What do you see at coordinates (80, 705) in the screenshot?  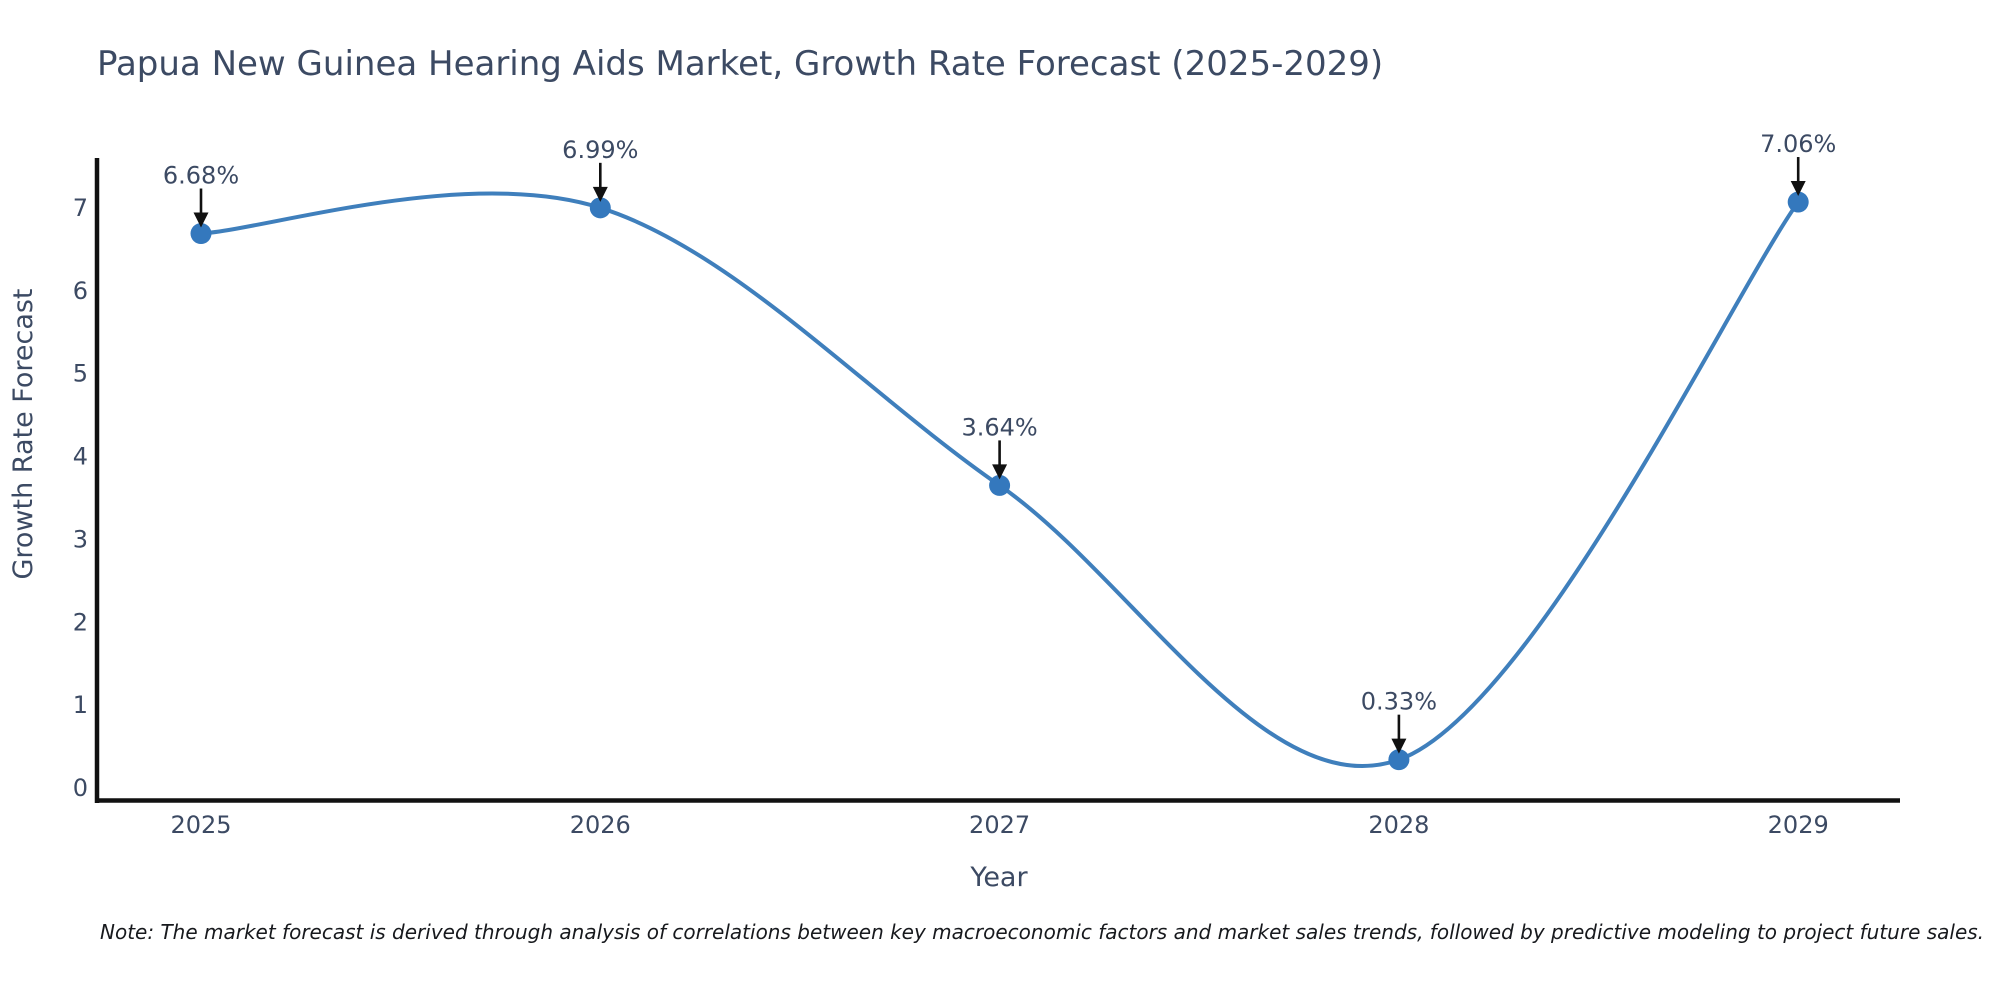 I see `y-tick-label: 1` at bounding box center [80, 705].